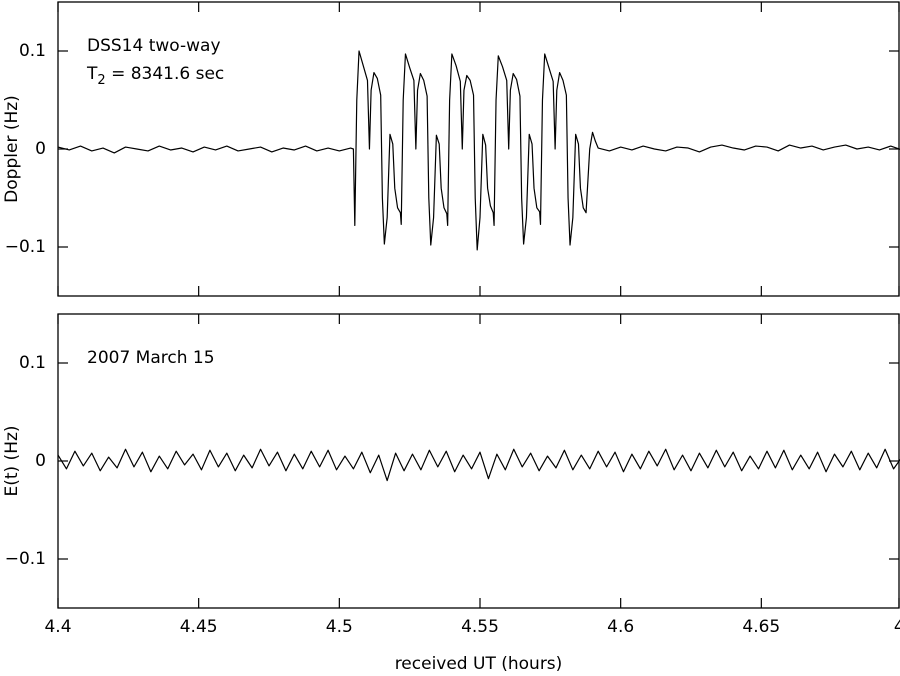 Image resolution: width=900 pixels, height=676 pixels. Describe the element at coordinates (761, 627) in the screenshot. I see `x-tick-label: 4.65` at that location.